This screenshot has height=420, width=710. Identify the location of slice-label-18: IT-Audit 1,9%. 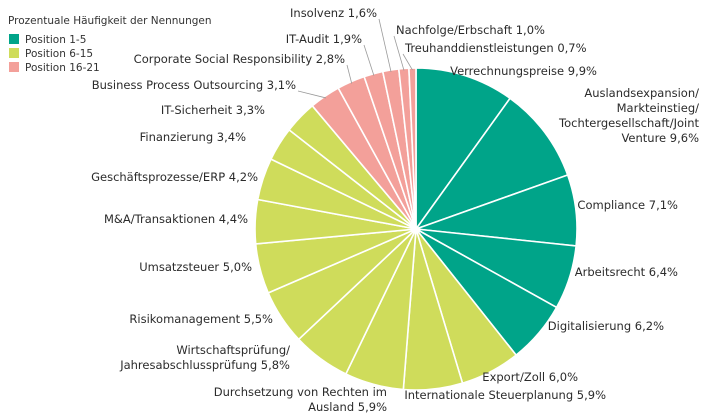
(324, 39).